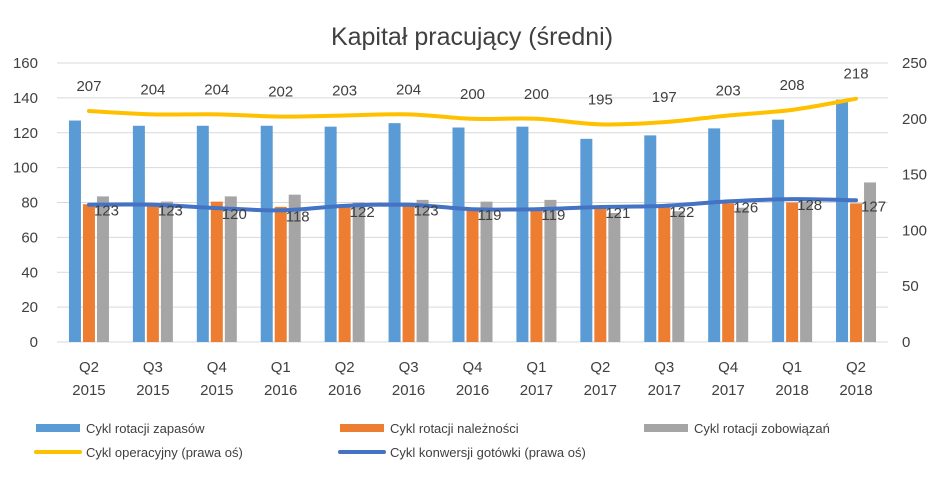 The width and height of the screenshot is (944, 477). What do you see at coordinates (745, 207) in the screenshot?
I see `data-label: 126` at bounding box center [745, 207].